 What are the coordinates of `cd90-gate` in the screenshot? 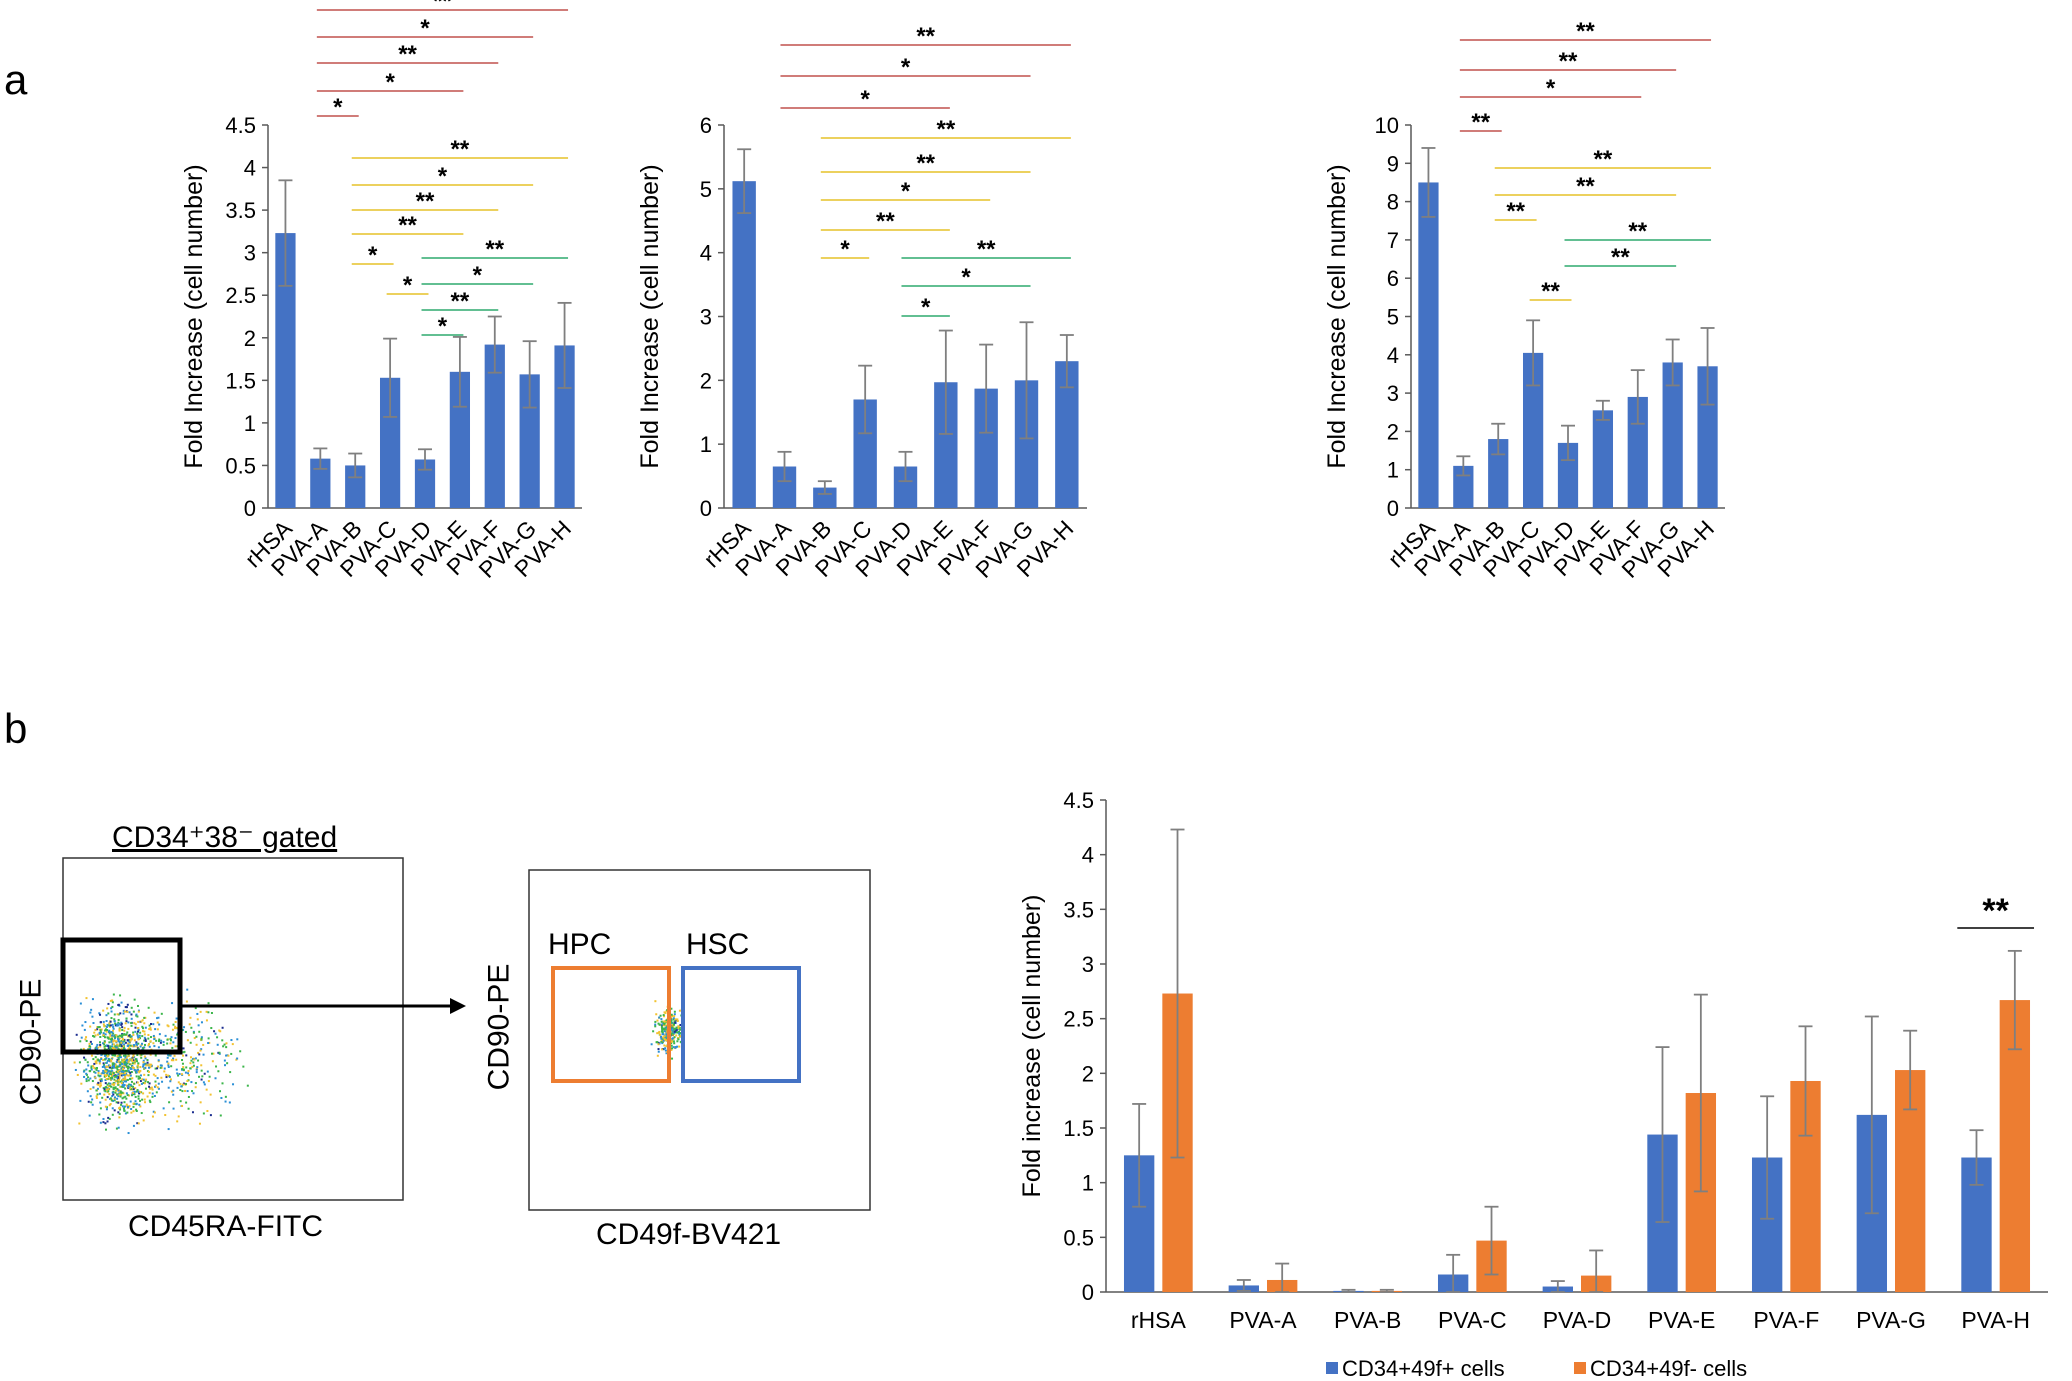 It's located at (121, 996).